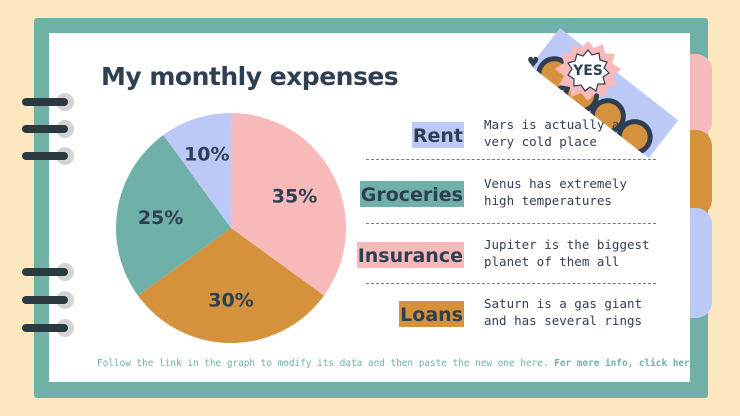 The height and width of the screenshot is (416, 740). I want to click on yes-badge: YES, so click(588, 71).